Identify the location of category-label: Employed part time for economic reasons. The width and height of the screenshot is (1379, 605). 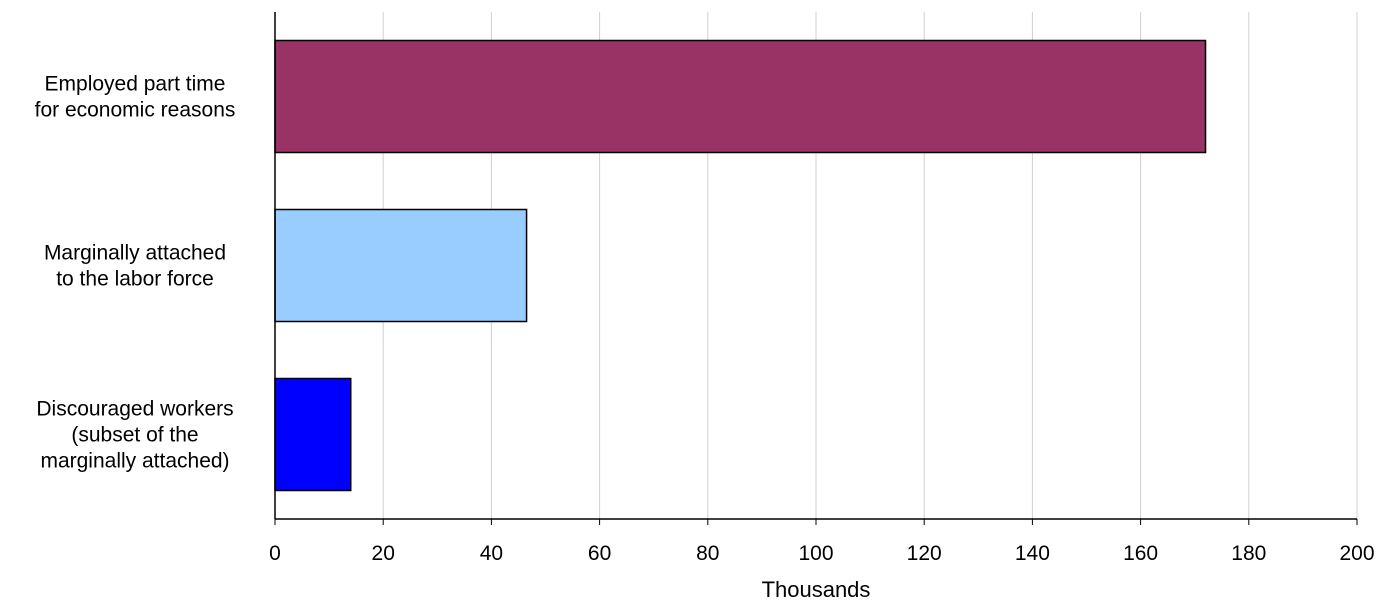
(135, 97).